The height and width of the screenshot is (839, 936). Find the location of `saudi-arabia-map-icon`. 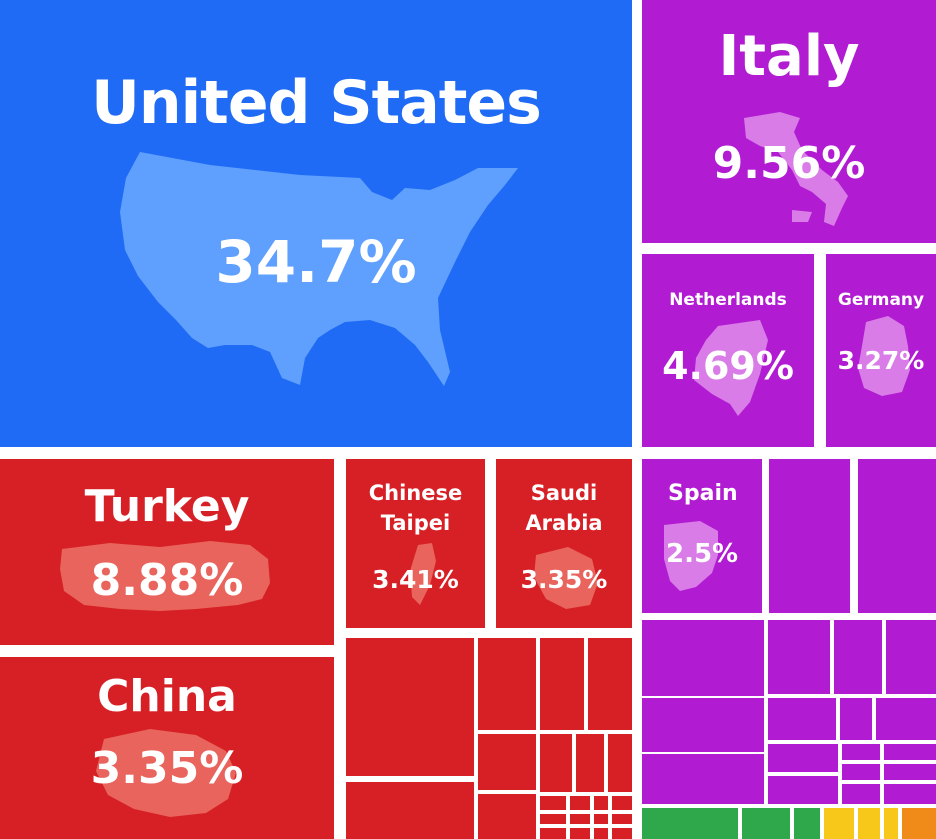

saudi-arabia-map-icon is located at coordinates (566, 578).